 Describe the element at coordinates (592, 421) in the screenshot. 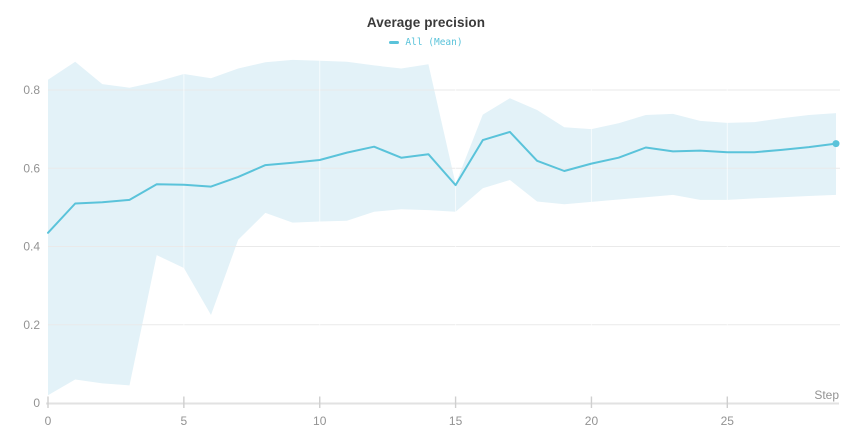

I see `x-tick-label: 20` at that location.